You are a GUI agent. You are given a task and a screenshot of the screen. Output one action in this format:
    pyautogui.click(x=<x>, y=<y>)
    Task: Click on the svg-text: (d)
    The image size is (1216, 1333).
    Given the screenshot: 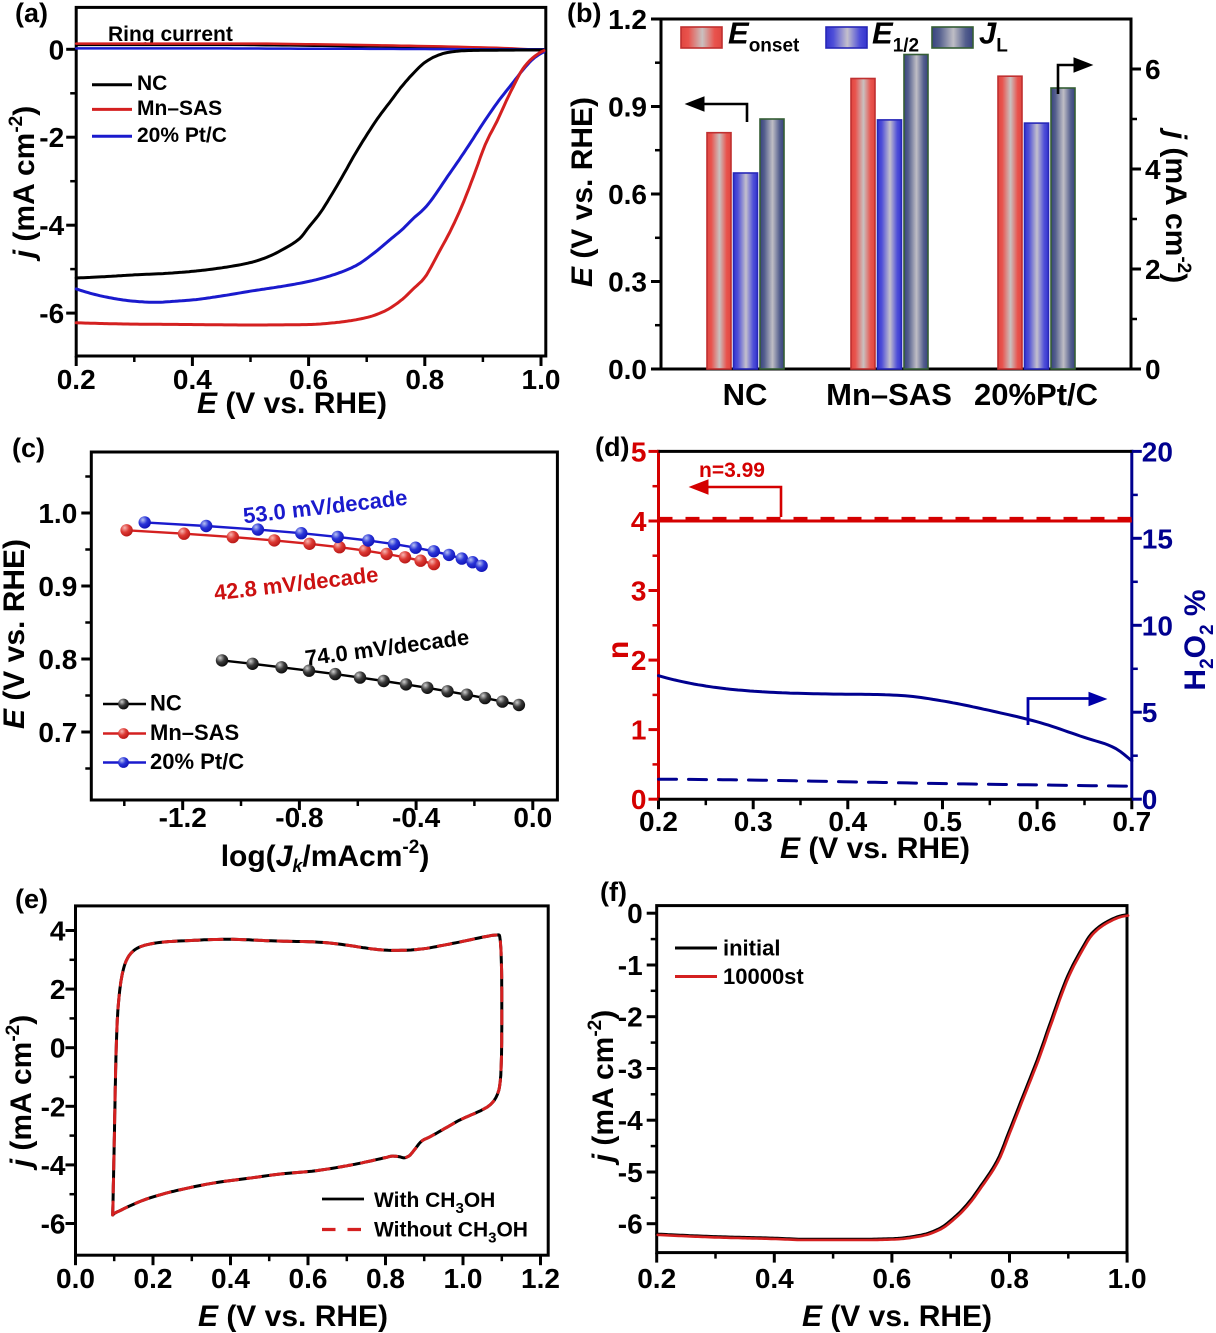 What is the action you would take?
    pyautogui.click(x=612, y=447)
    